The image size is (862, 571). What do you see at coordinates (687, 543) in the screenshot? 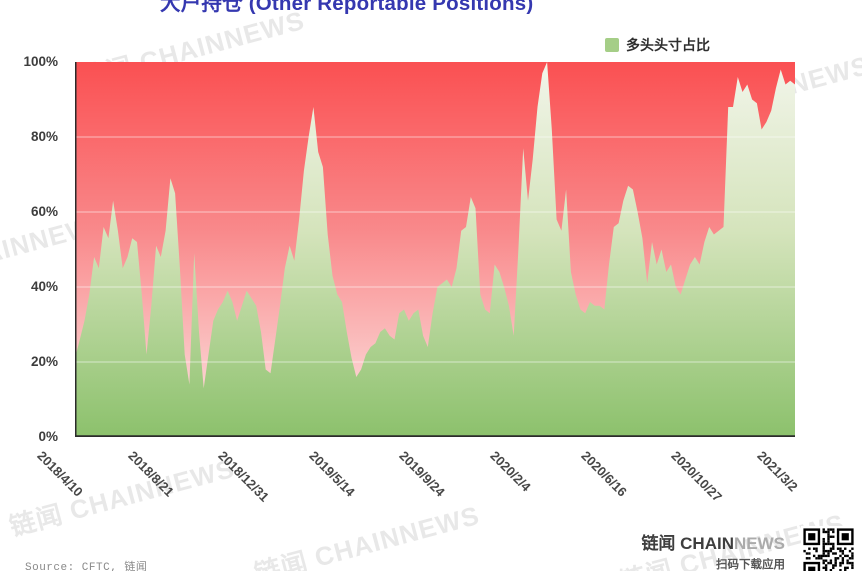
I see `brand-name-dark: 链闻 CHAIN` at bounding box center [687, 543].